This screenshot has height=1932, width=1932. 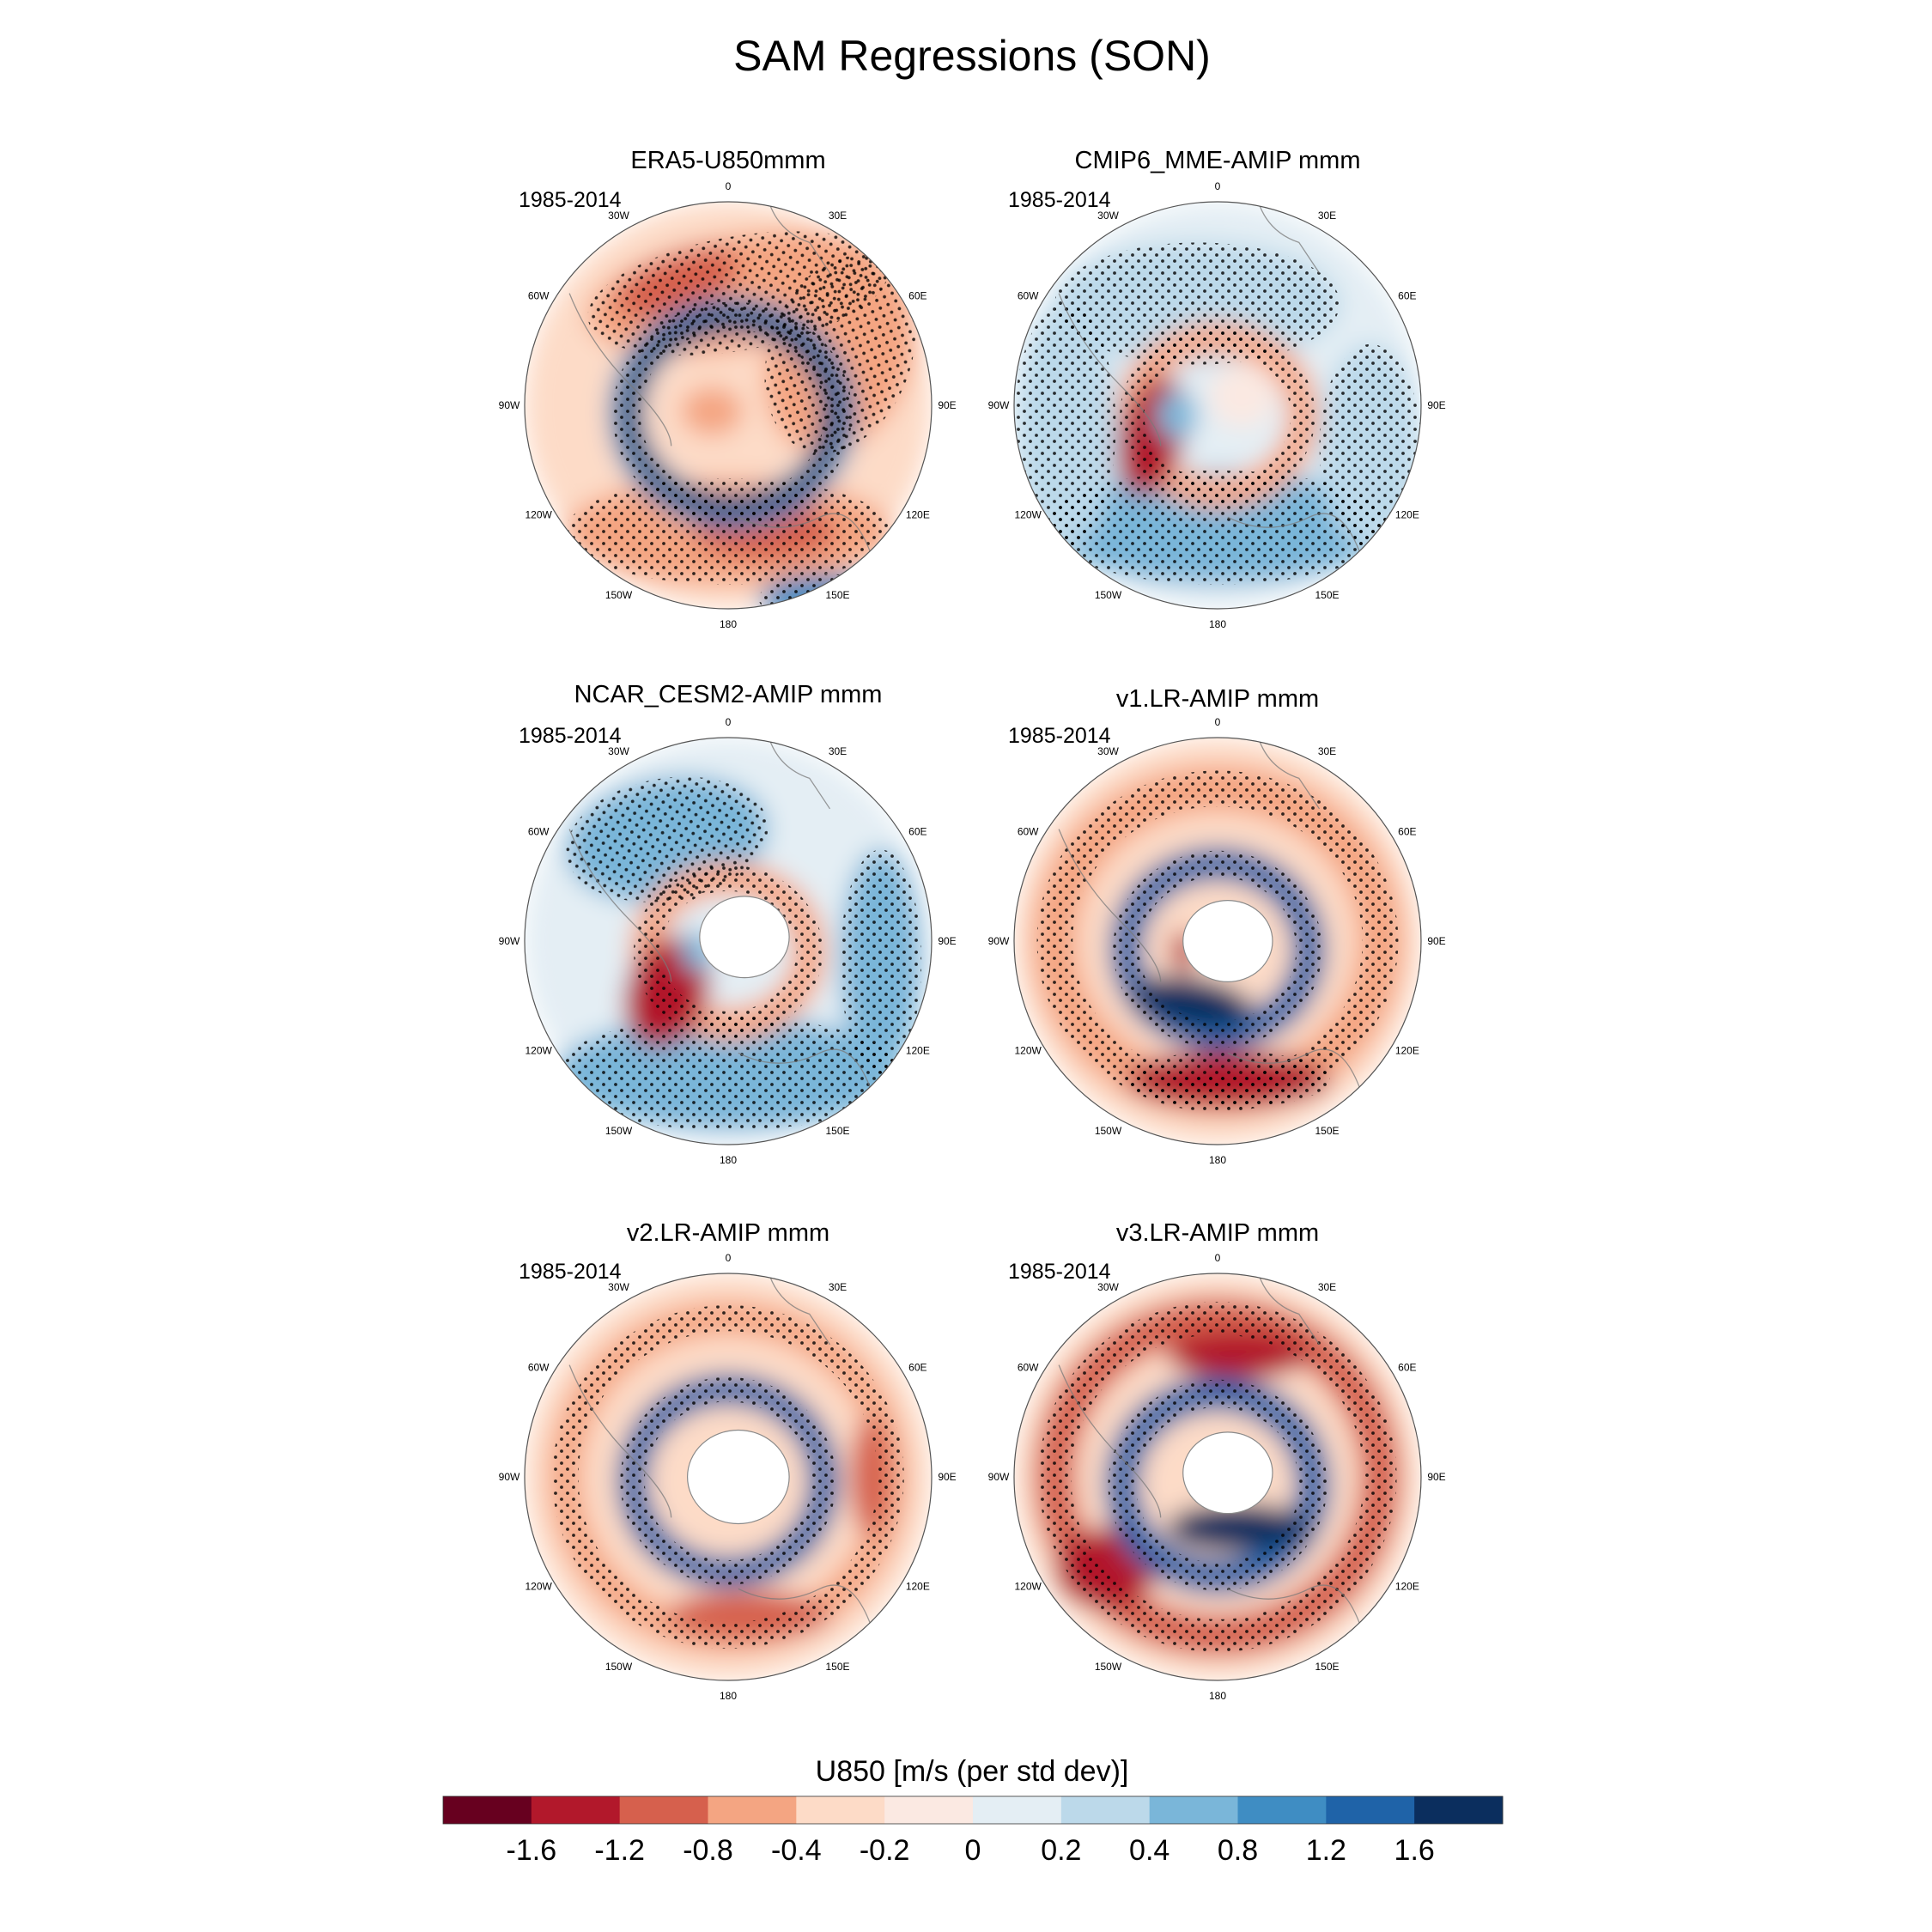 What do you see at coordinates (619, 1850) in the screenshot?
I see `colorbar-tick-label: -1.2` at bounding box center [619, 1850].